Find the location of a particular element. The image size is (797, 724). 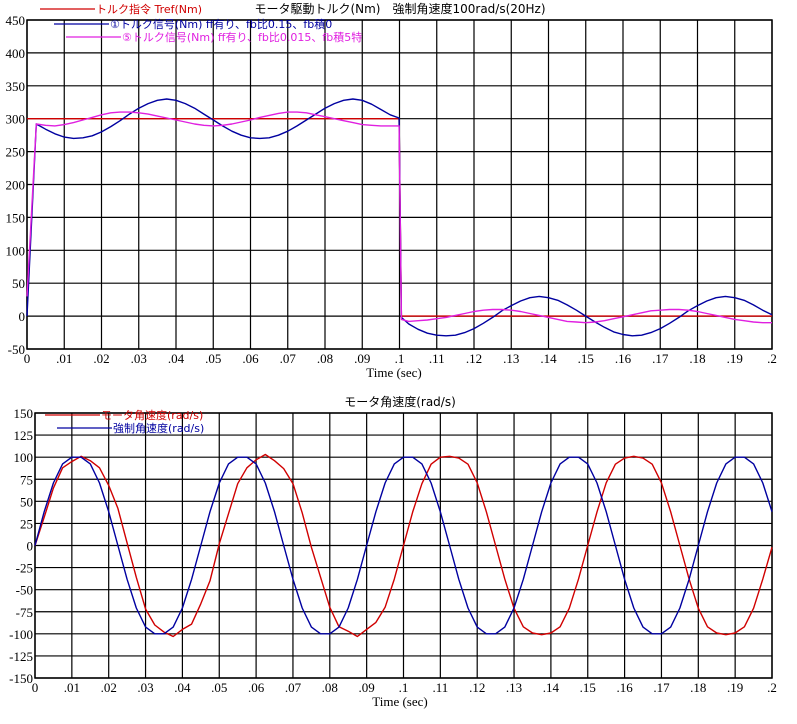

velocity-chart-y-ticks: 150 125 100 75 50 25 0 -25 -50 -75 -100 -125 -150 is located at coordinates (21, 546).